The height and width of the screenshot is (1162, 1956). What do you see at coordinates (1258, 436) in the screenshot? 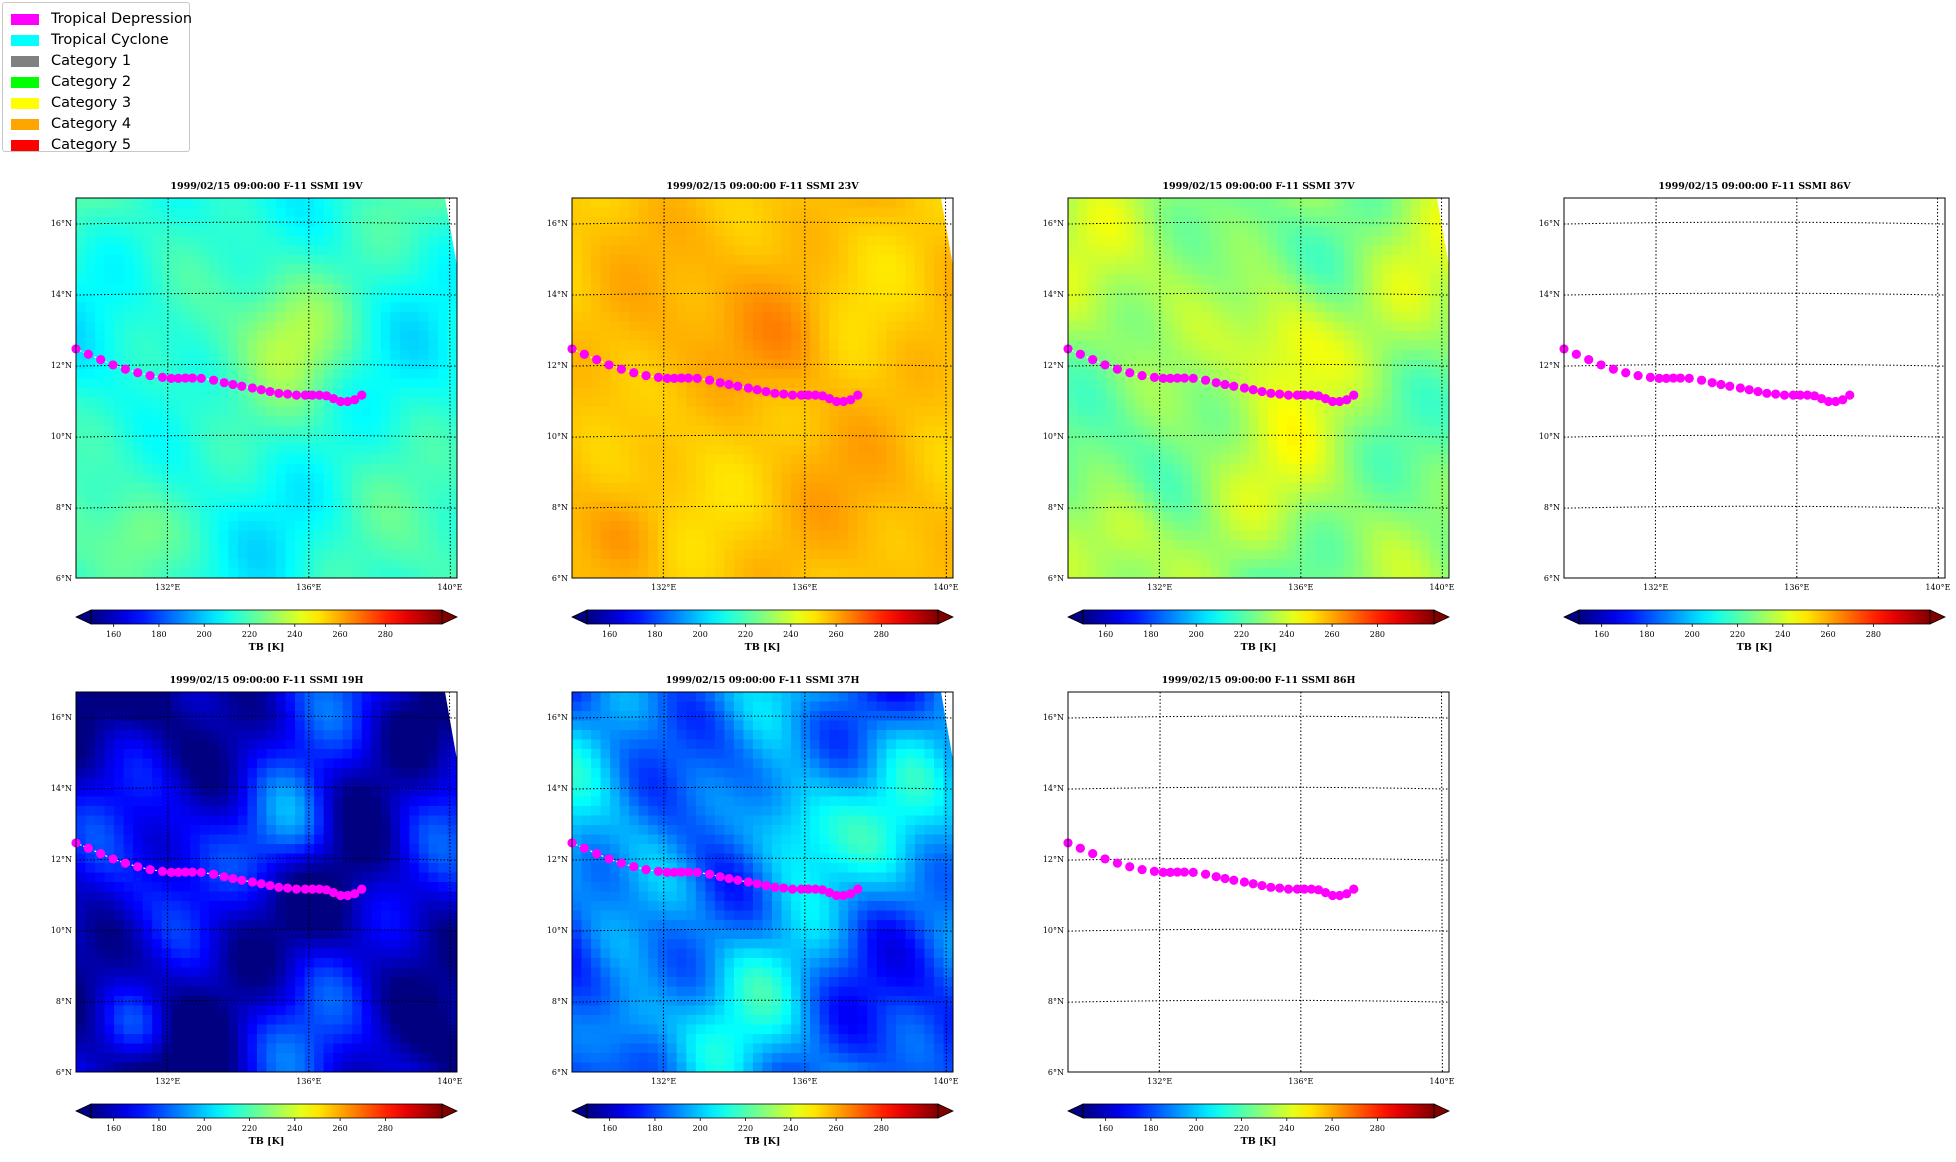
I see `parallel-line` at bounding box center [1258, 436].